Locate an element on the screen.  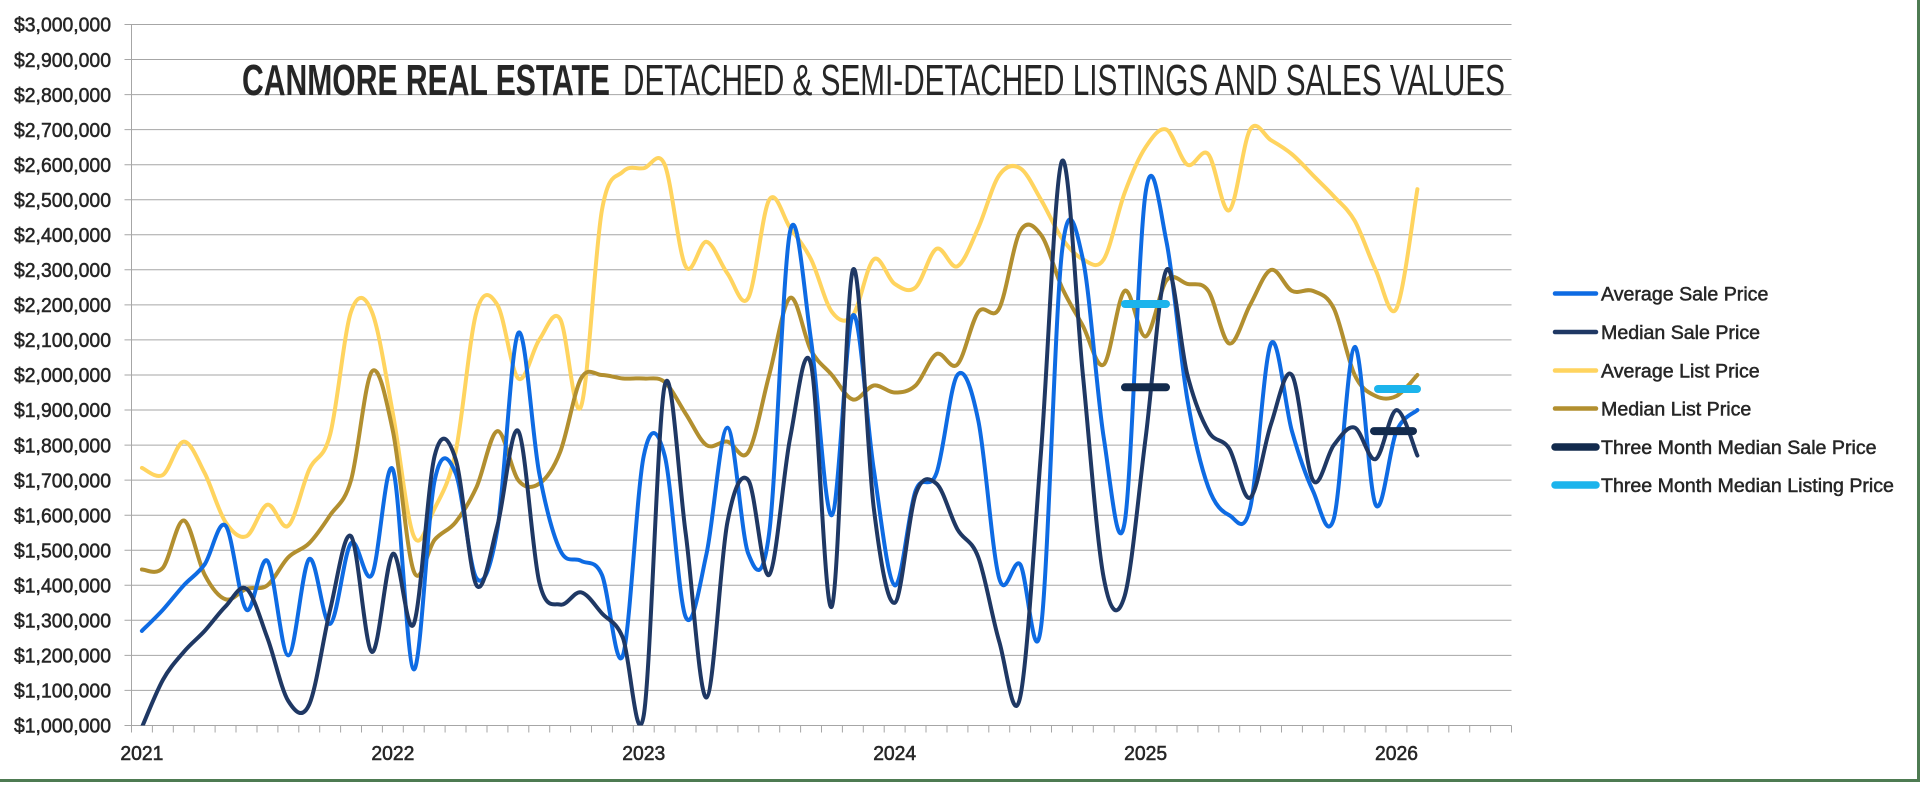
svg-text: $1,100,000 is located at coordinates (62, 691).